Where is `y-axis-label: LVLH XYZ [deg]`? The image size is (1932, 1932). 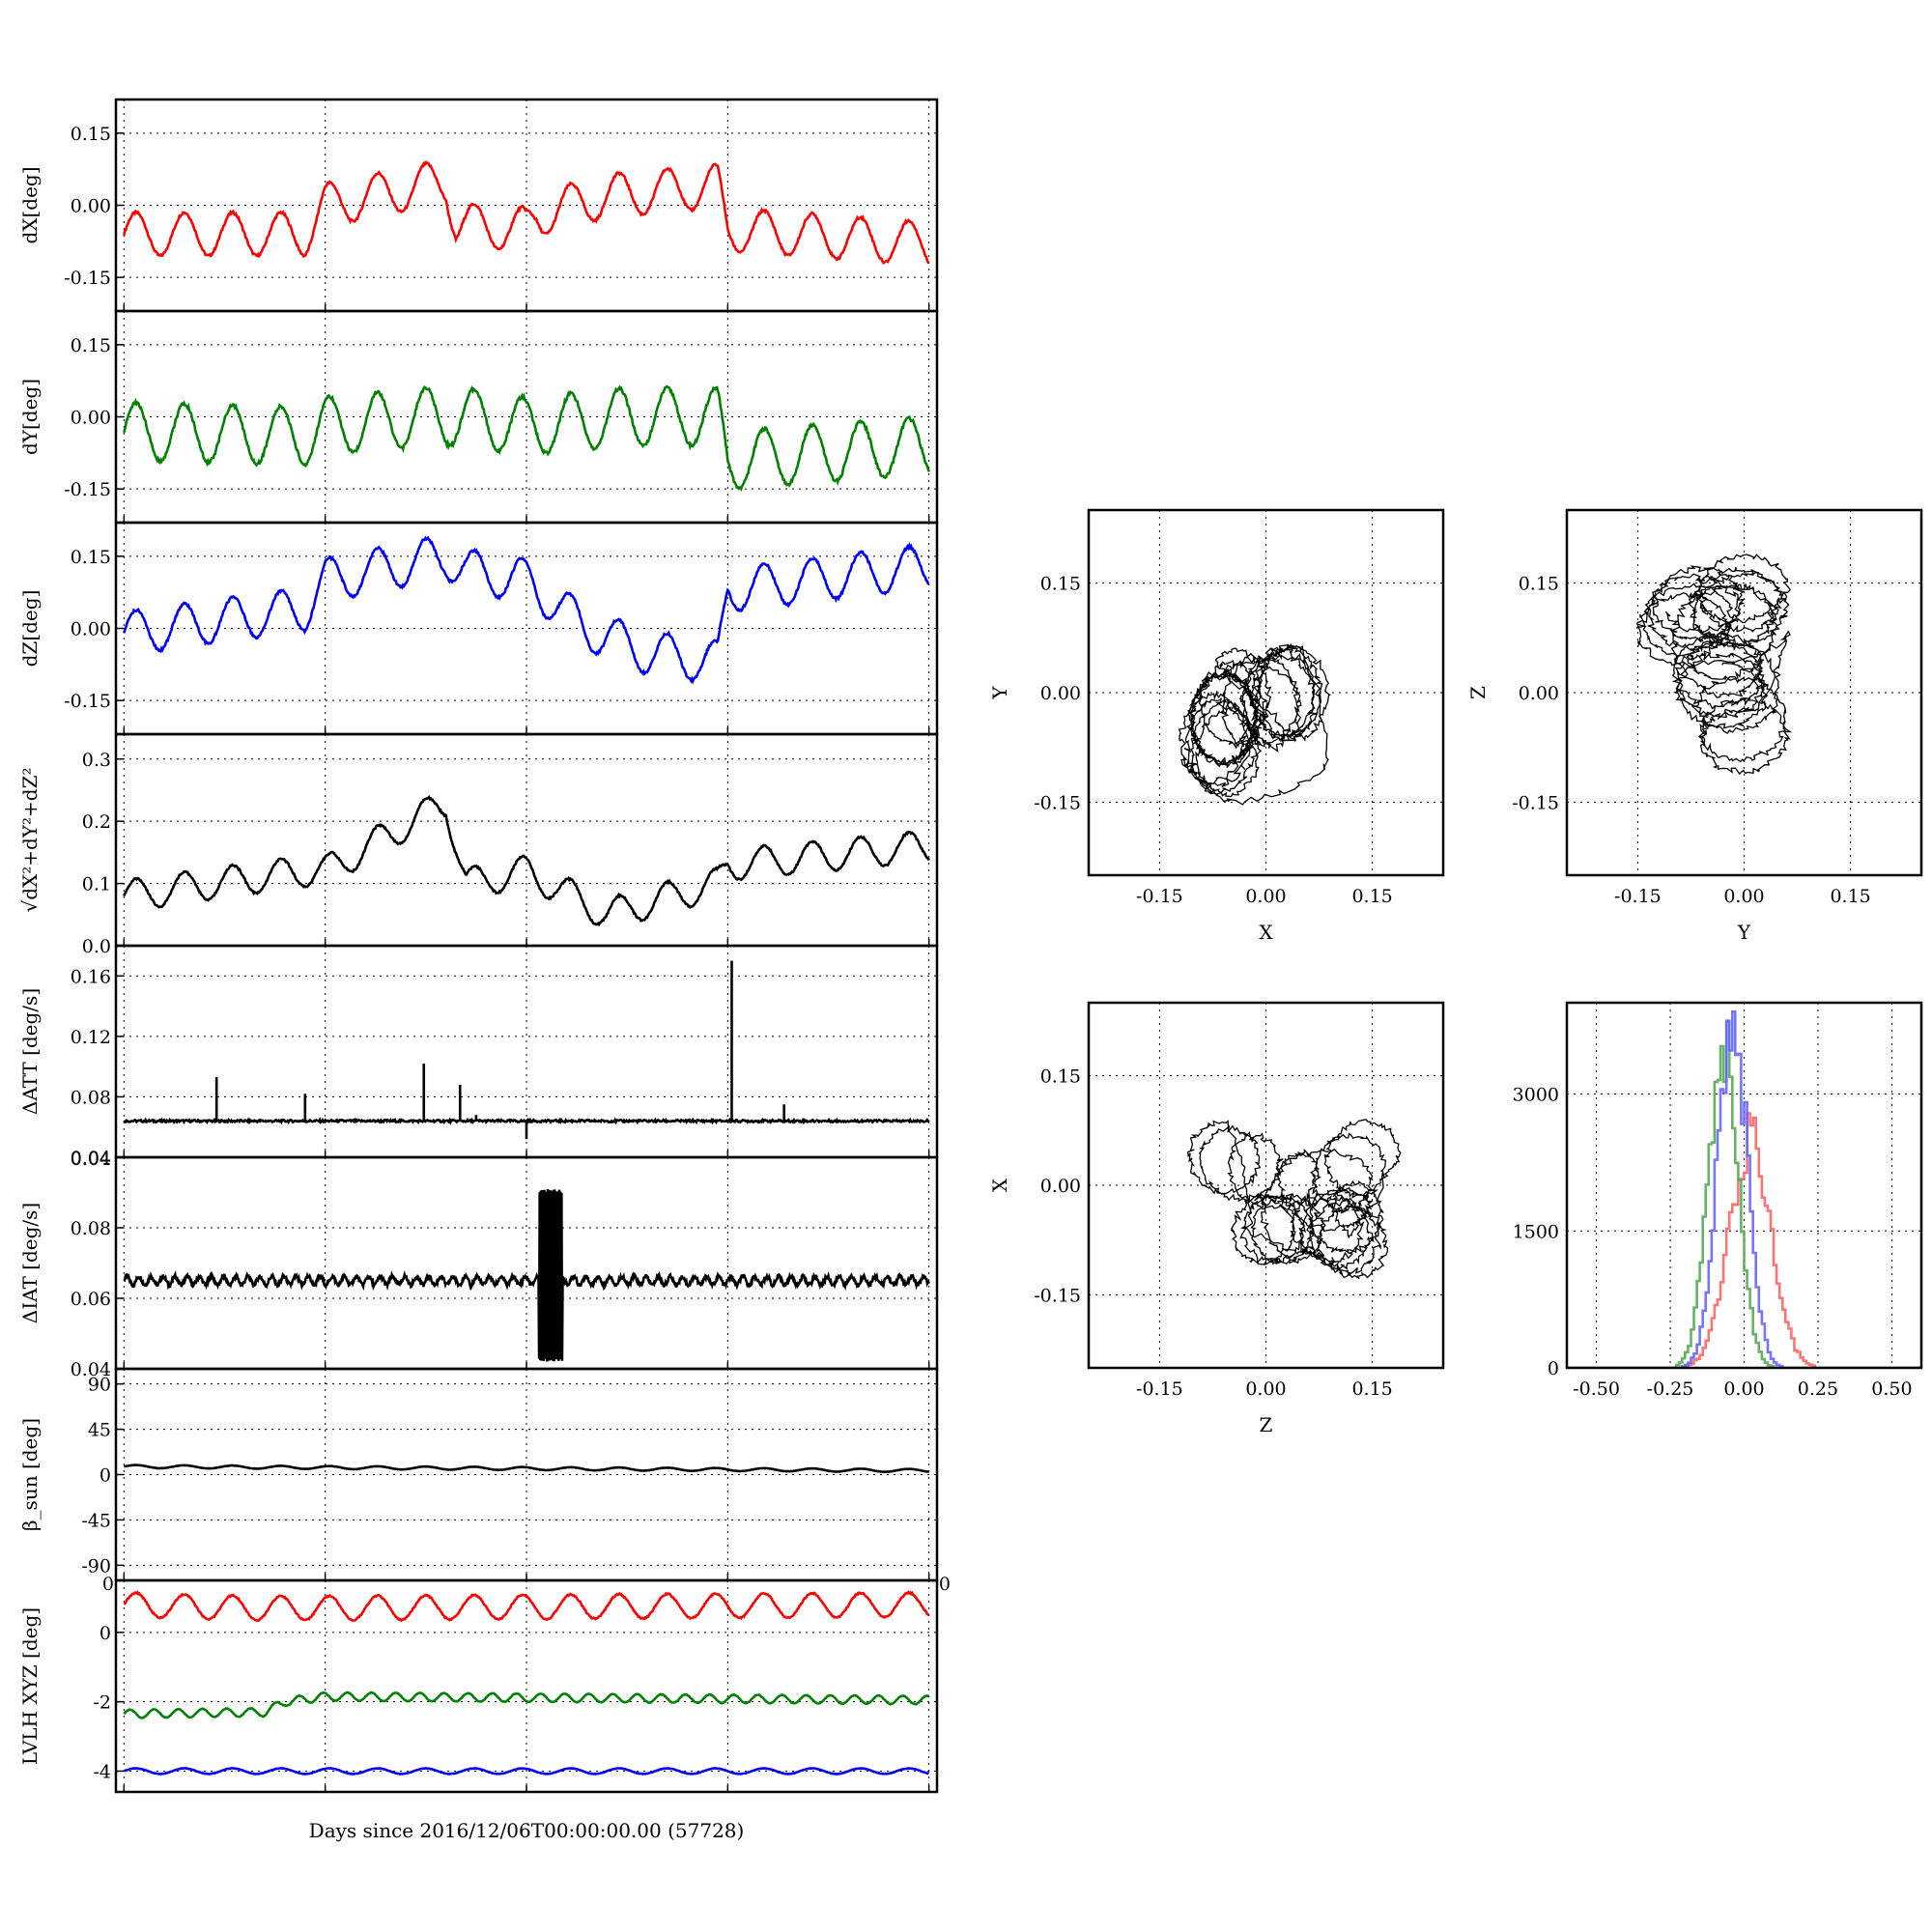 y-axis-label: LVLH XYZ [deg] is located at coordinates (30, 1686).